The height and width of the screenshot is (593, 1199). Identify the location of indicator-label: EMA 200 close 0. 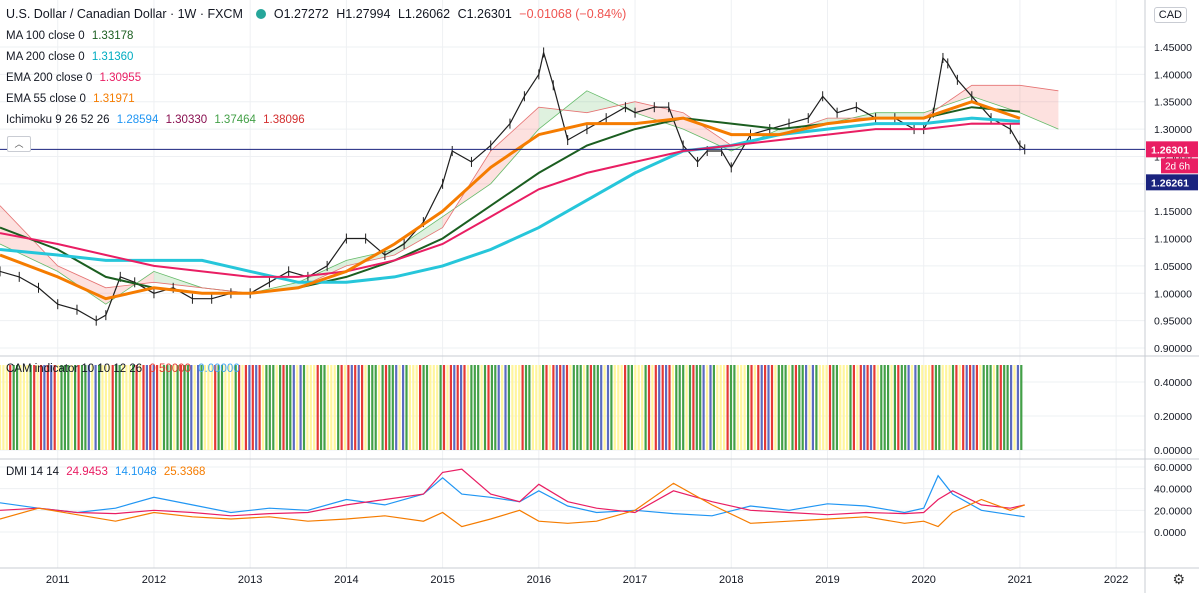
(49, 78).